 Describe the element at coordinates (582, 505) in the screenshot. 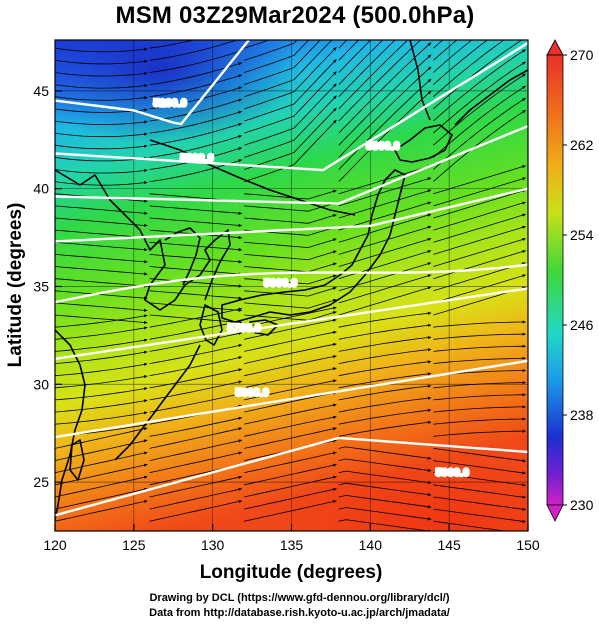

I see `colorbar-tick-label: 230` at that location.